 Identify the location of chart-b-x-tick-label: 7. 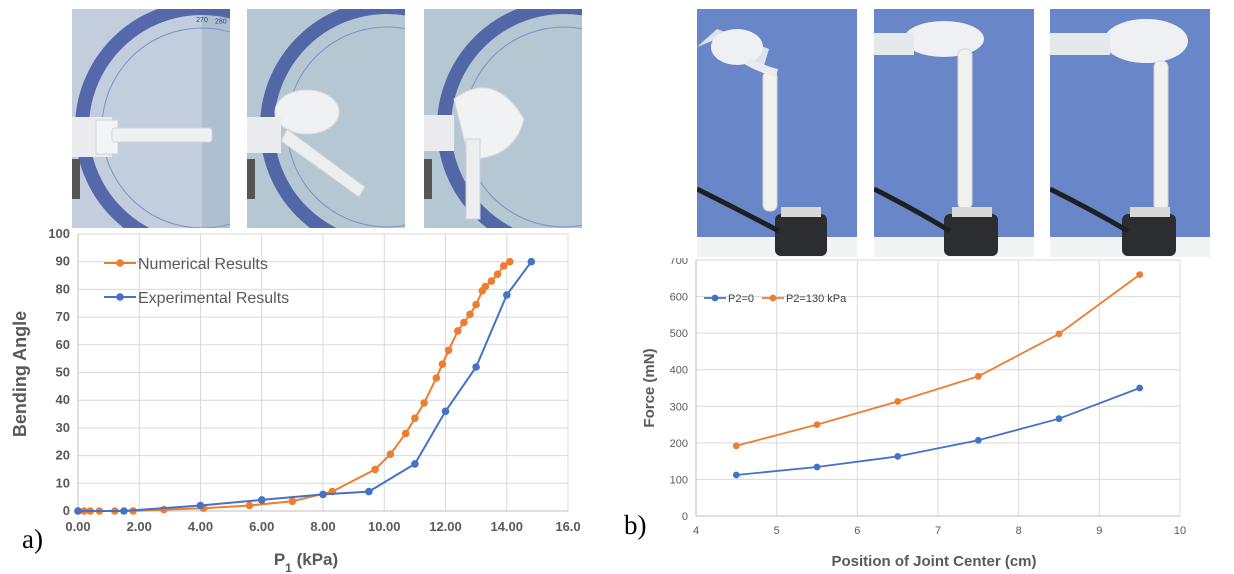
(938, 531).